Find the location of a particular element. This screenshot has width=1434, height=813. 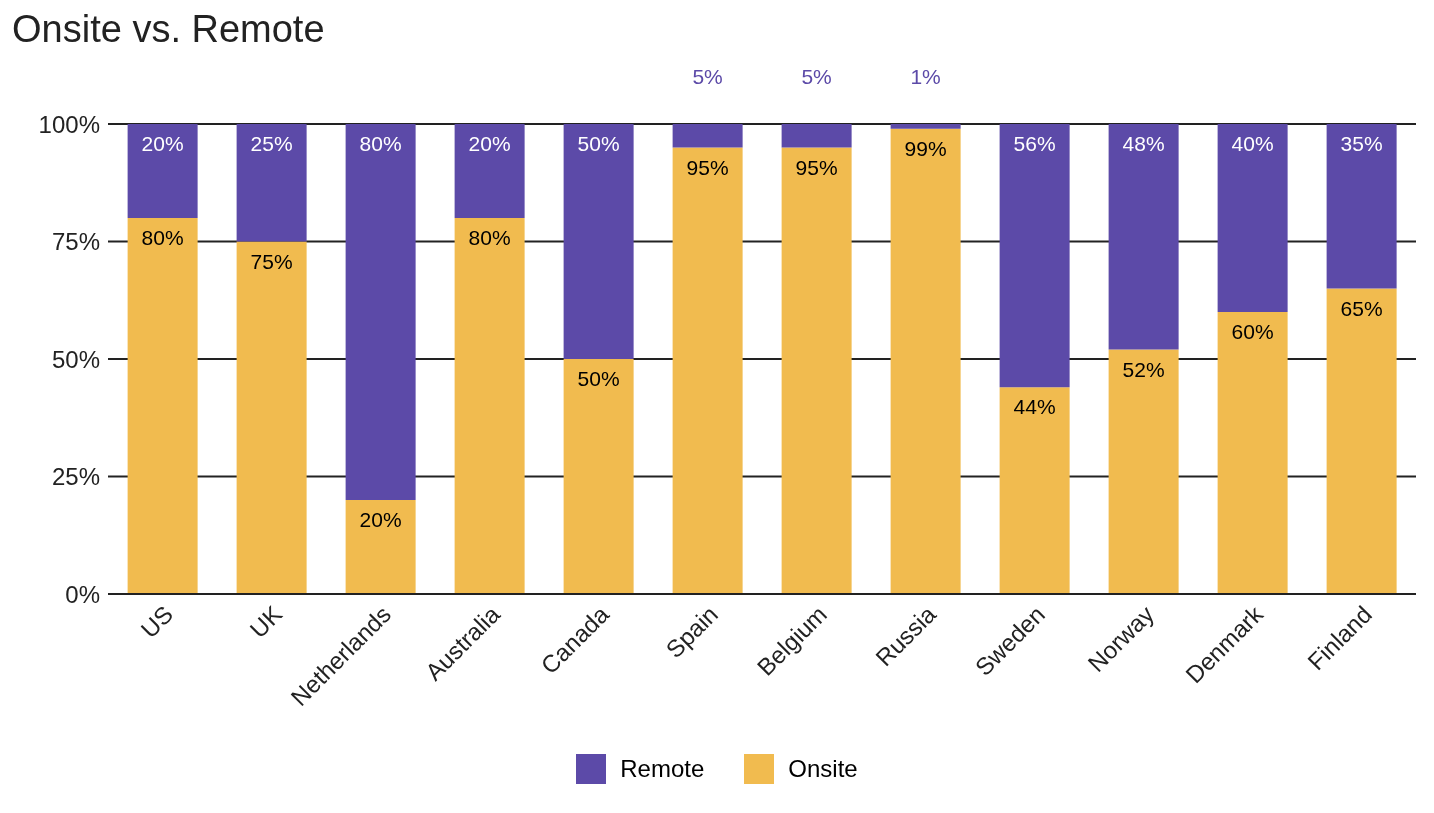

data-label: 65% is located at coordinates (1361, 308).